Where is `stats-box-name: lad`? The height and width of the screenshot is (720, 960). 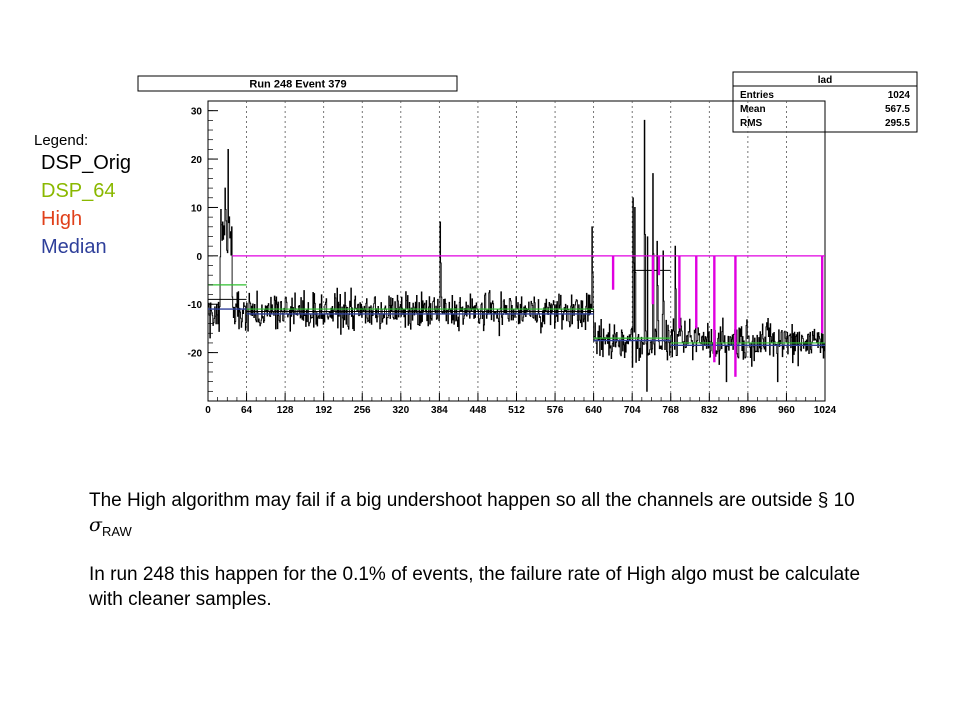 stats-box-name: lad is located at coordinates (825, 80).